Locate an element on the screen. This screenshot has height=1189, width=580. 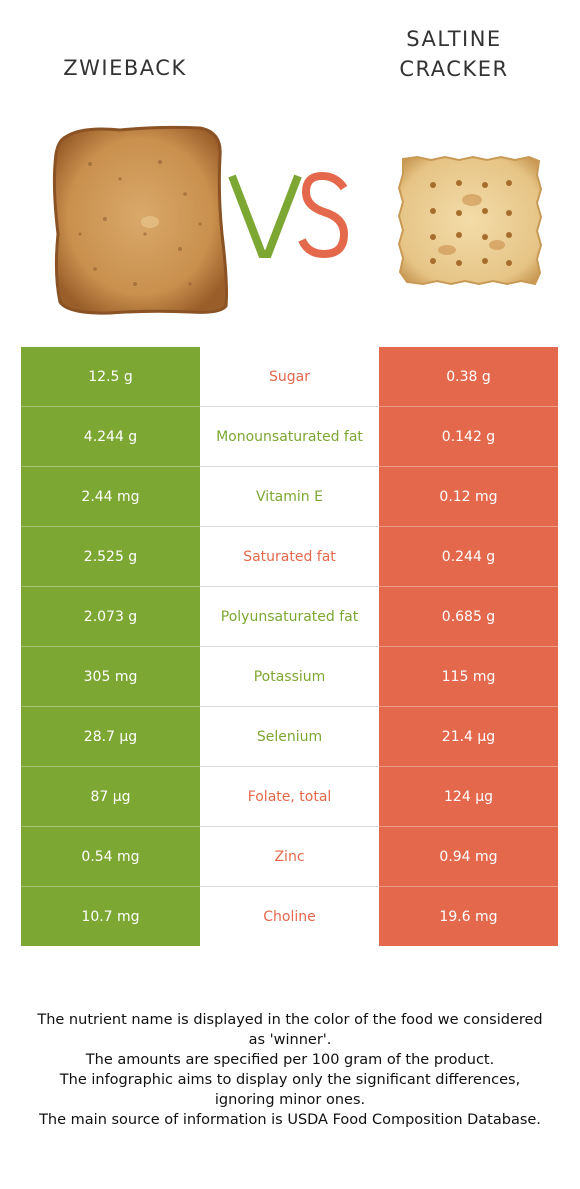
nutrient-name-cell: Selenium is located at coordinates (289, 736).